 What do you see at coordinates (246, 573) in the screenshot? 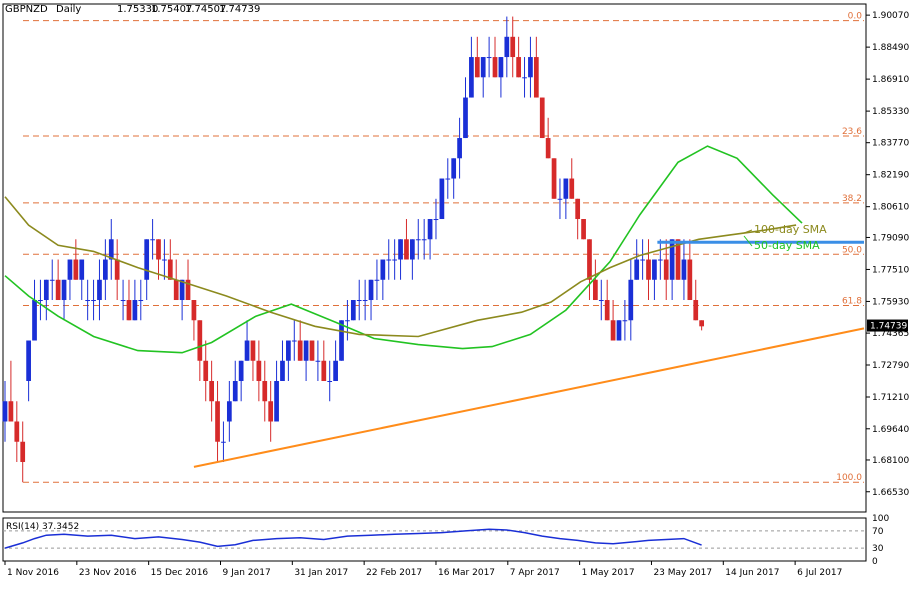
I see `x-tick-label-3: 9 Jan 2017` at bounding box center [246, 573].